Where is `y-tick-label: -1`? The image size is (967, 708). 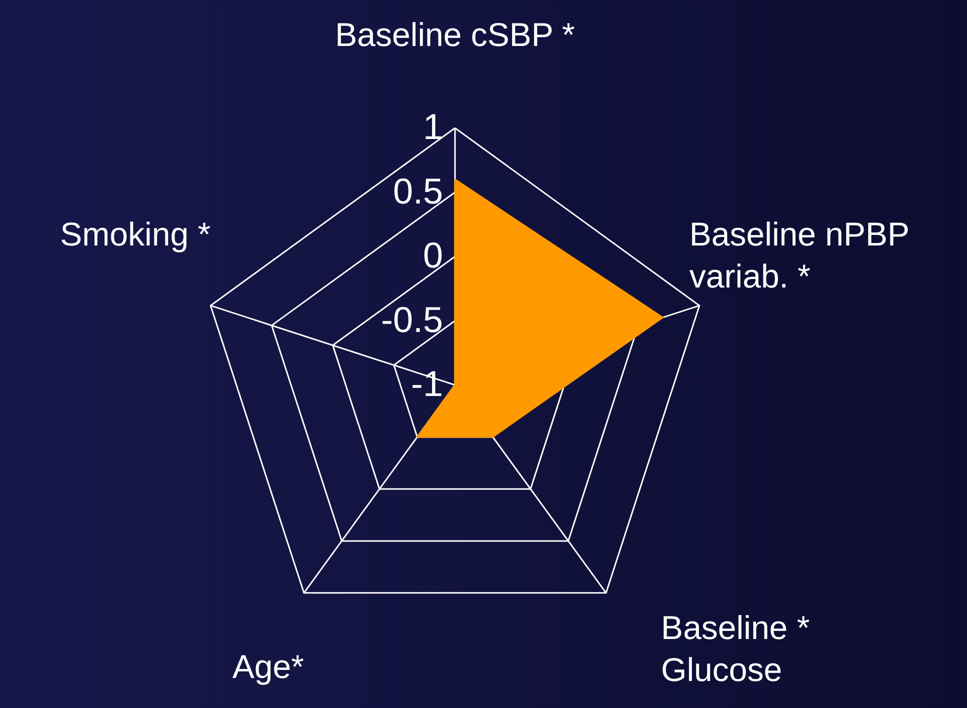 y-tick-label: -1 is located at coordinates (426, 383).